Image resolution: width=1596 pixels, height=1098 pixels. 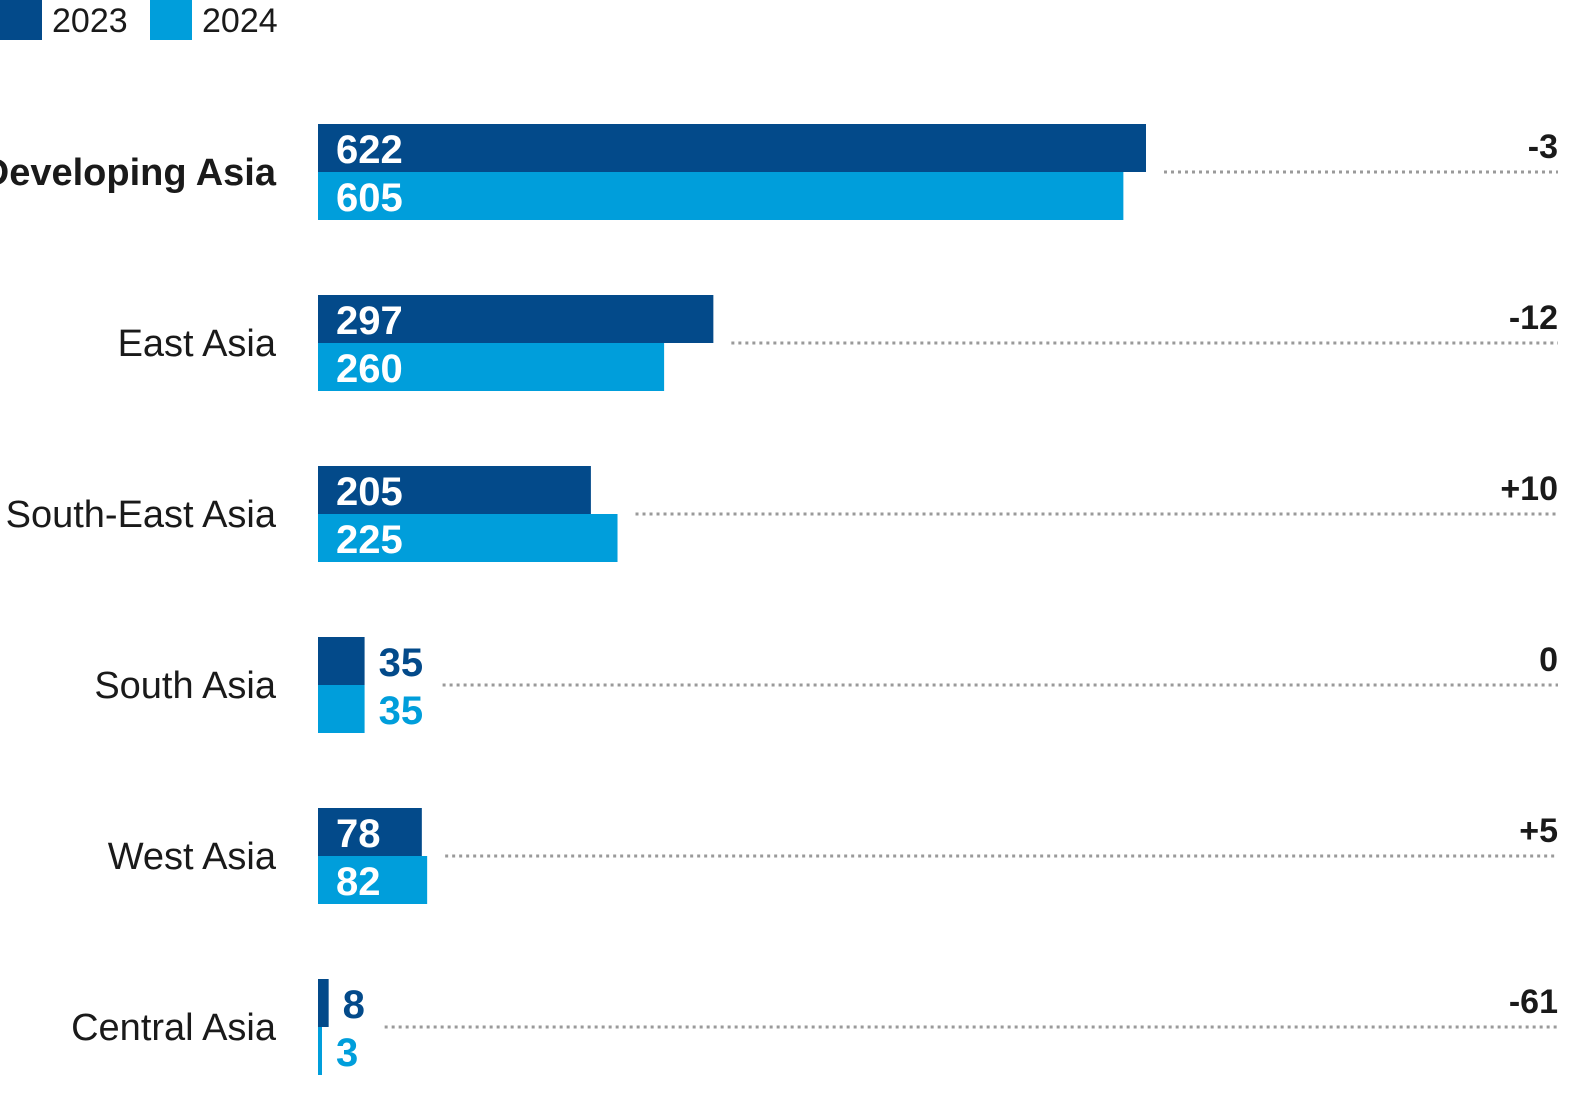 I want to click on bar-2024-south-east-asia, so click(x=468, y=538).